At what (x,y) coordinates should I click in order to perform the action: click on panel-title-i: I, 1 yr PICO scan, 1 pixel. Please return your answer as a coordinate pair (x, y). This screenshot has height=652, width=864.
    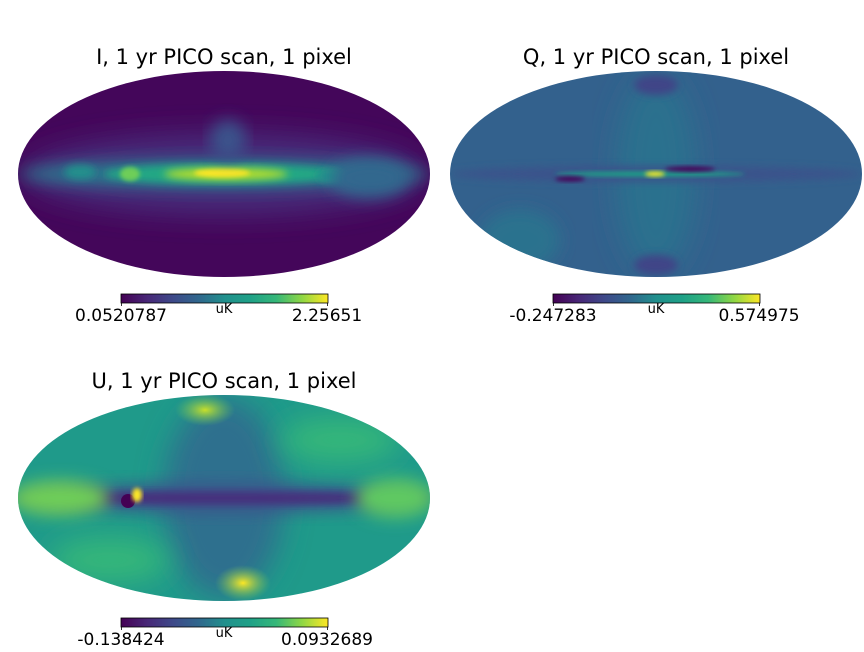
    Looking at the image, I should click on (224, 57).